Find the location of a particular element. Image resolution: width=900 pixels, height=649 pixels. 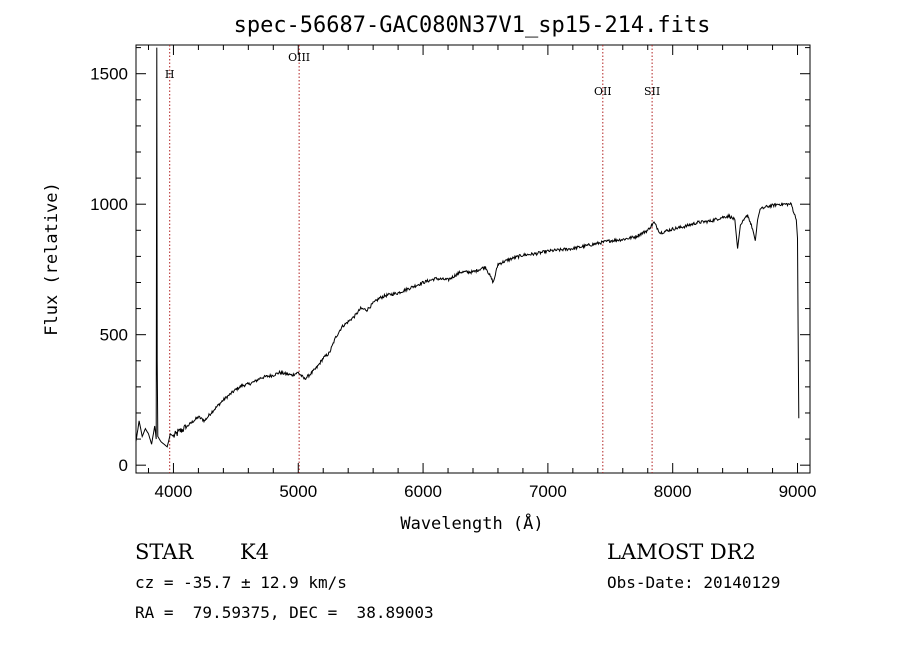

y-tick-label: 500 is located at coordinates (114, 335).